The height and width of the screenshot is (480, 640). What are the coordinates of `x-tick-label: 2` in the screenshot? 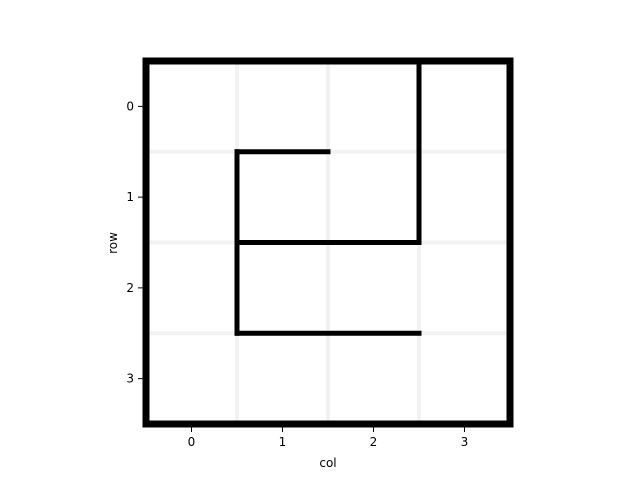 It's located at (374, 442).